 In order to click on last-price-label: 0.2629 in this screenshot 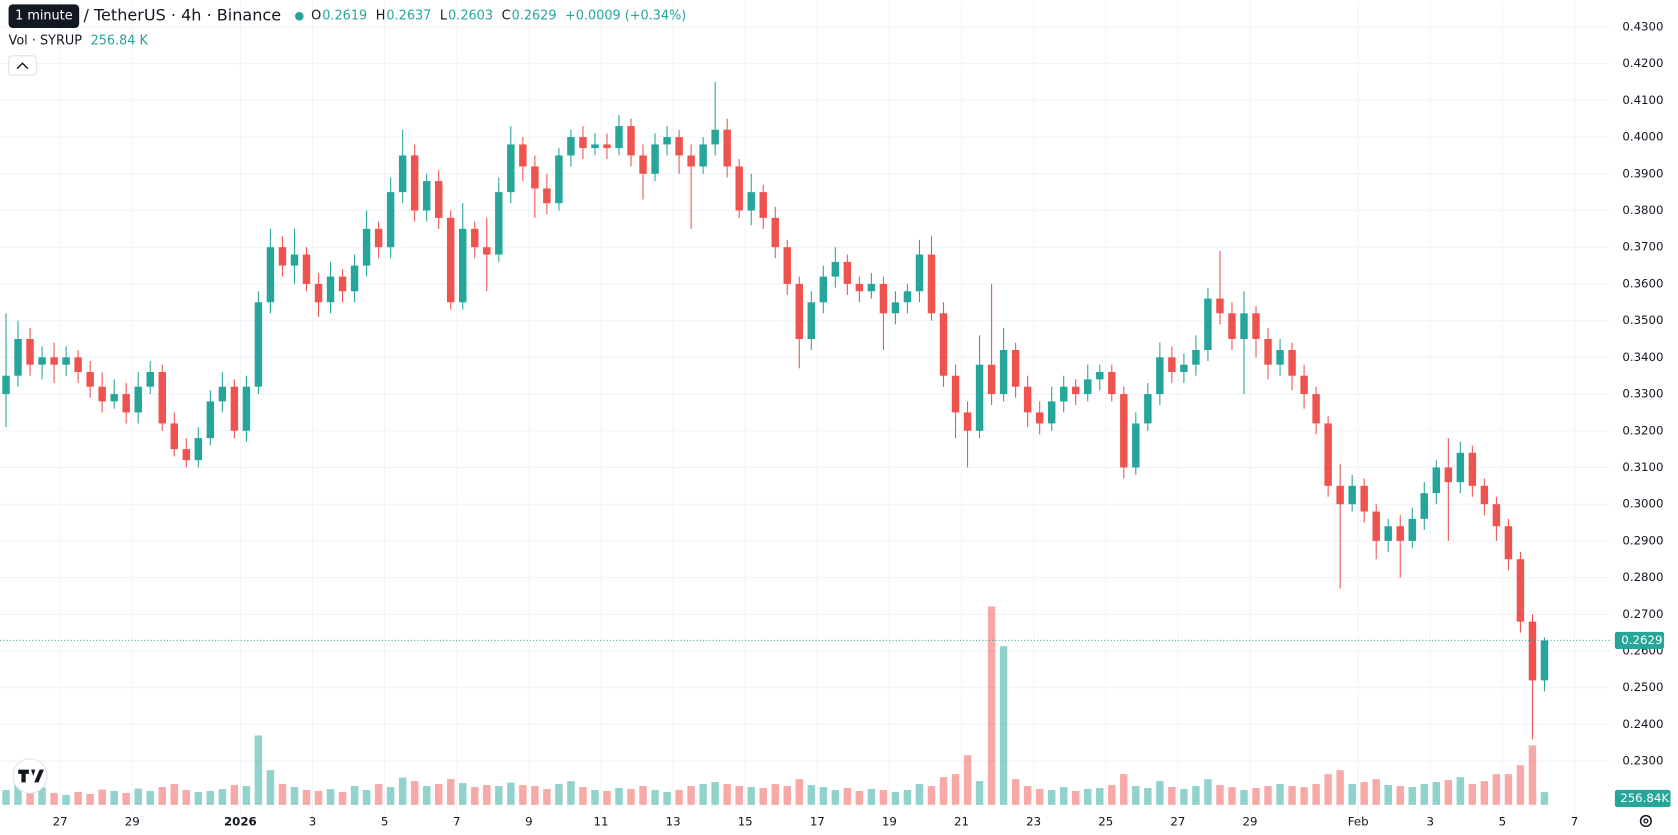, I will do `click(1641, 640)`.